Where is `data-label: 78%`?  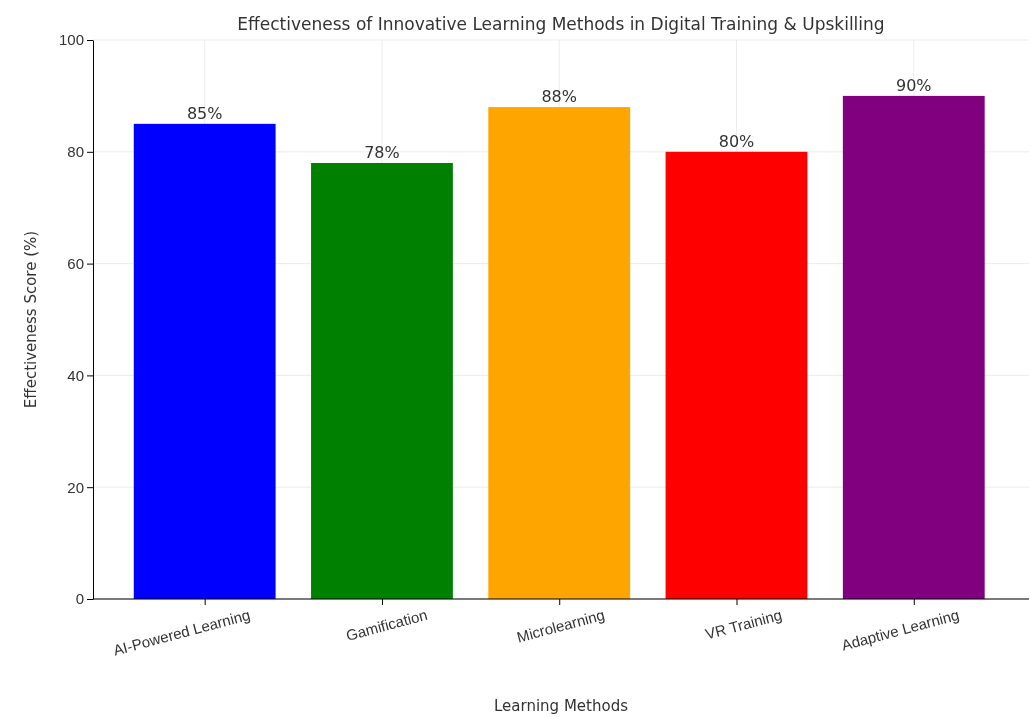 data-label: 78% is located at coordinates (382, 152).